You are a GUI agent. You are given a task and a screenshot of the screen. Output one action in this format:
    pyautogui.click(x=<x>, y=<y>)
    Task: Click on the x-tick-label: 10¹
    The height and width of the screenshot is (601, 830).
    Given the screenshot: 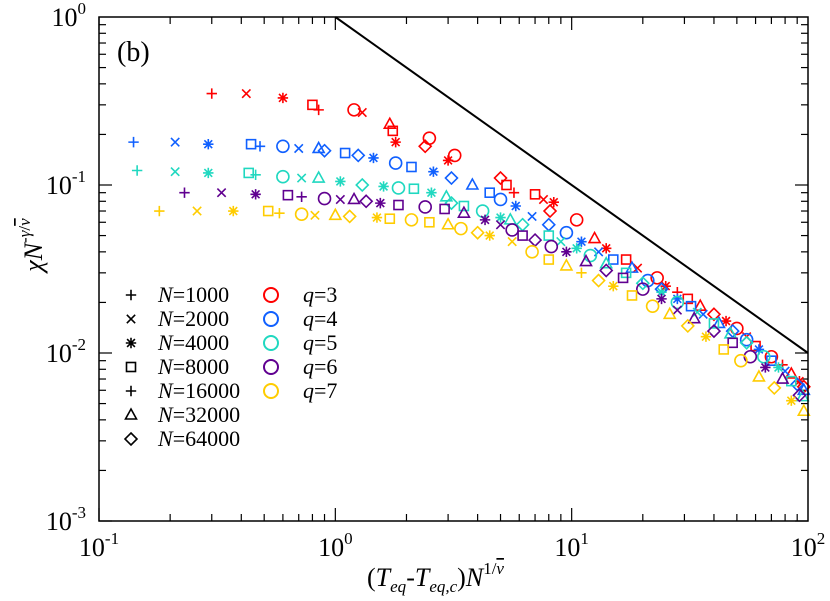 What is the action you would take?
    pyautogui.click(x=571, y=545)
    